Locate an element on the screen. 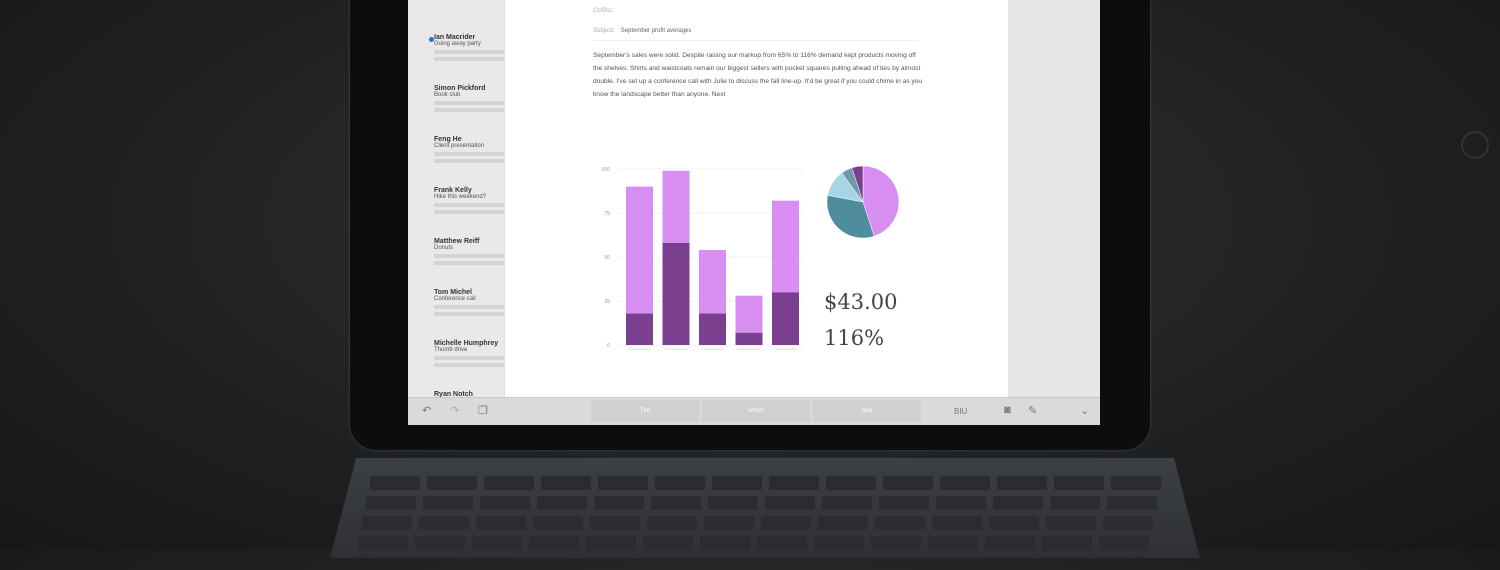 This screenshot has height=570, width=1500. y-tick-label: 25 is located at coordinates (607, 302).